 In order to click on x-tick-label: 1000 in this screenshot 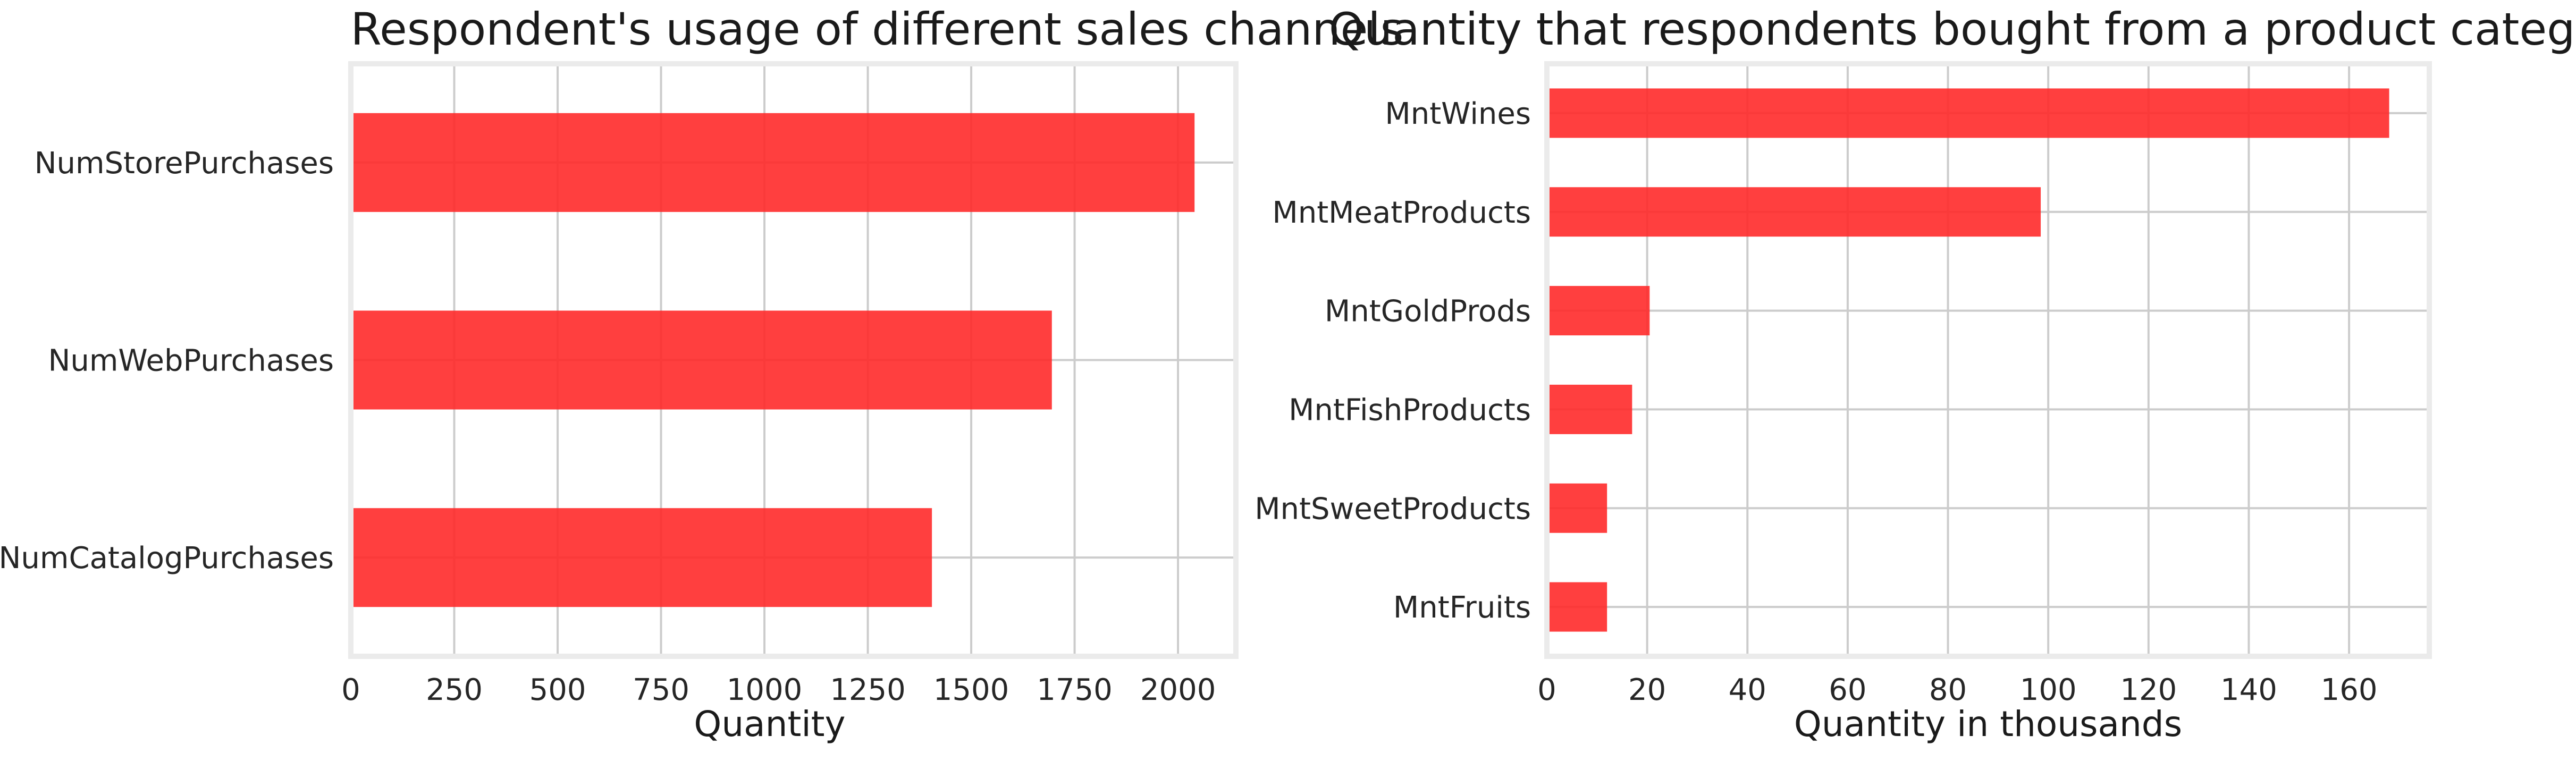, I will do `click(765, 690)`.